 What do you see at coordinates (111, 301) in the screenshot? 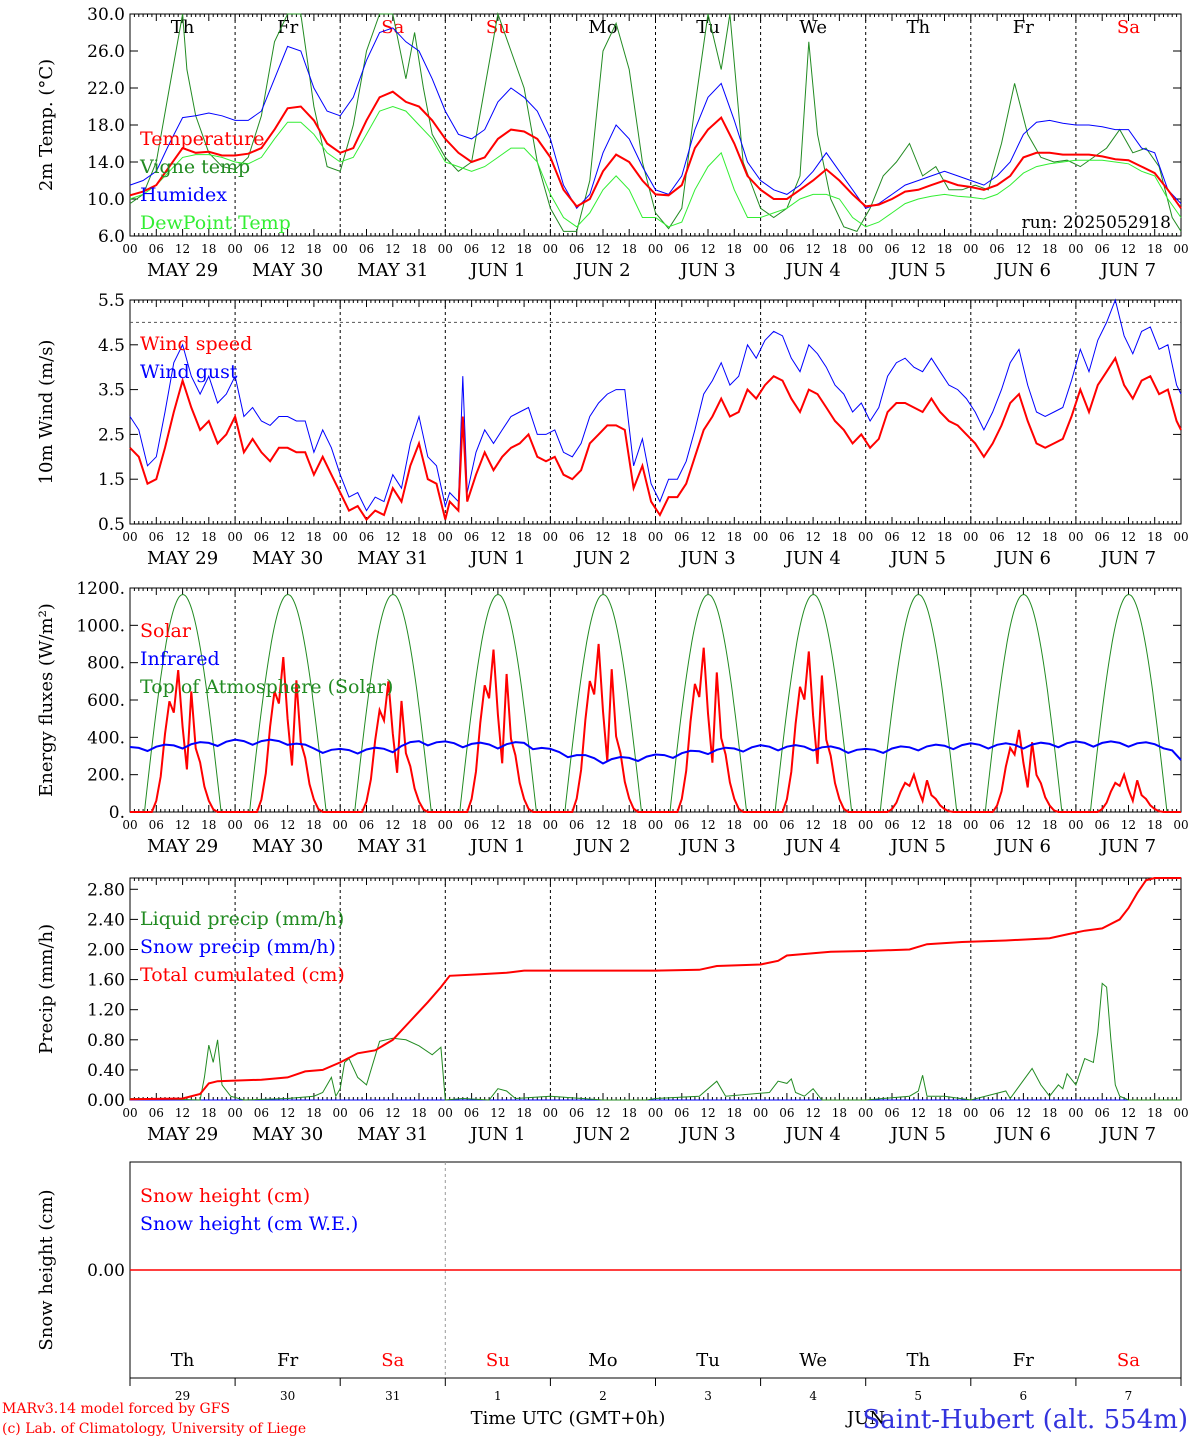
I see `y-tick-label: 5.5` at bounding box center [111, 301].